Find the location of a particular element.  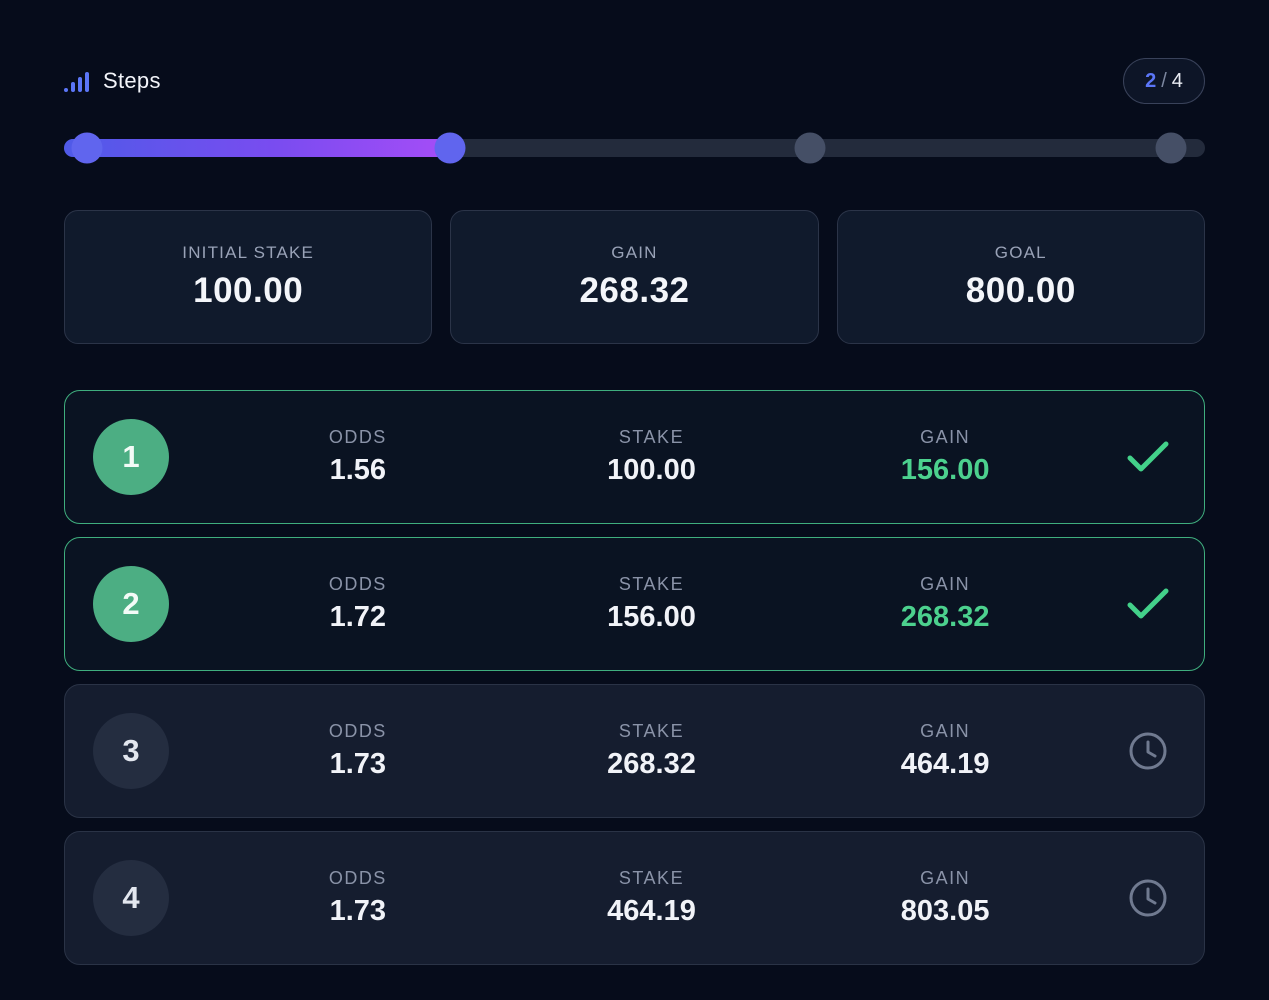

gain-column: GAIN 156.00 is located at coordinates (945, 457).